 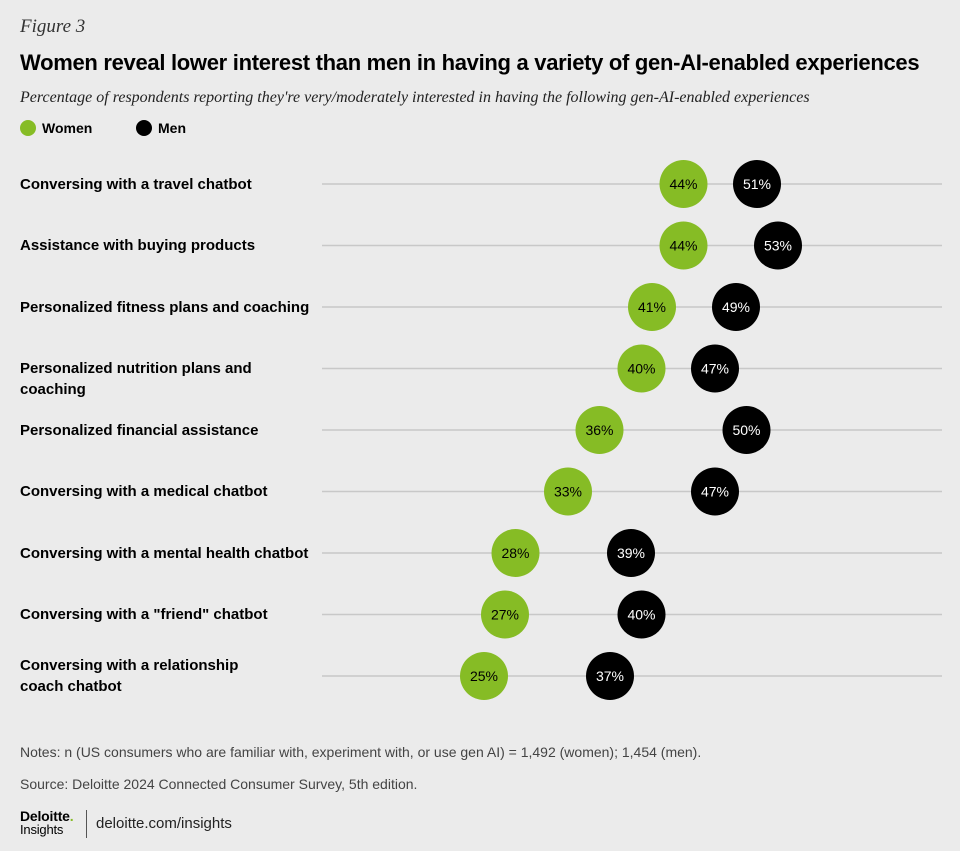 I want to click on legend-item-women: Women, so click(x=56, y=128).